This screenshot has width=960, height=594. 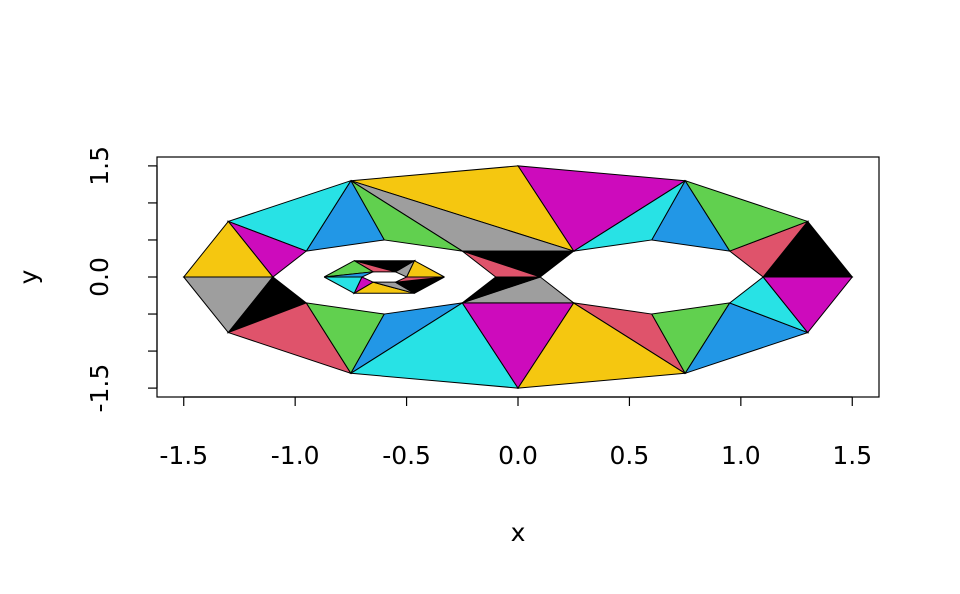 What do you see at coordinates (630, 455) in the screenshot?
I see `x-tick-label: 0.5` at bounding box center [630, 455].